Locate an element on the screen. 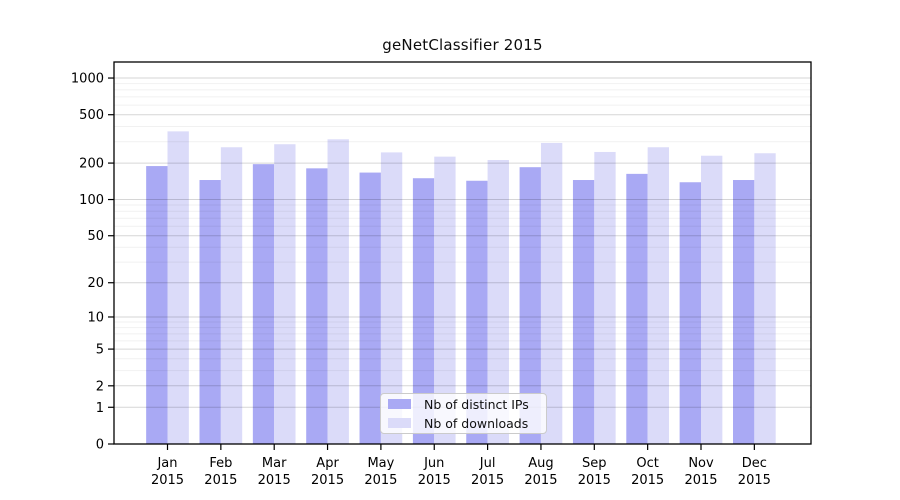 The image size is (900, 500). y-tick-label: 1 is located at coordinates (100, 408).